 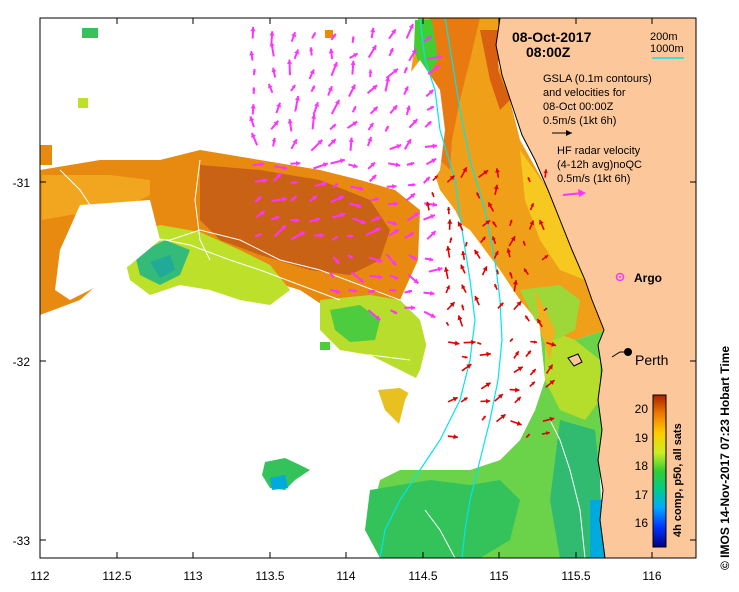 I want to click on x-tick-label: 113, so click(x=192, y=576).